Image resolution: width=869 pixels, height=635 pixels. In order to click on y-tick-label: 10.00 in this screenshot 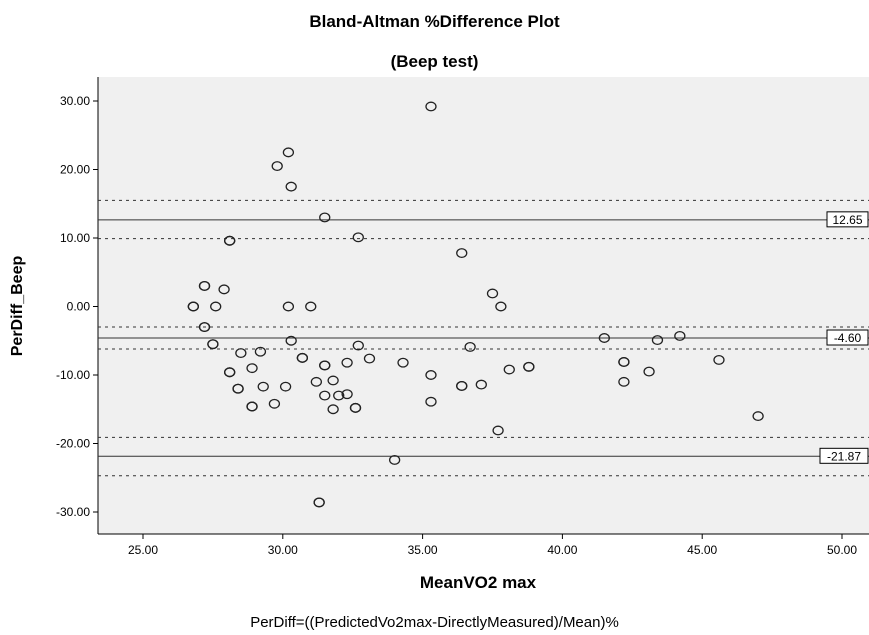, I will do `click(75, 238)`.